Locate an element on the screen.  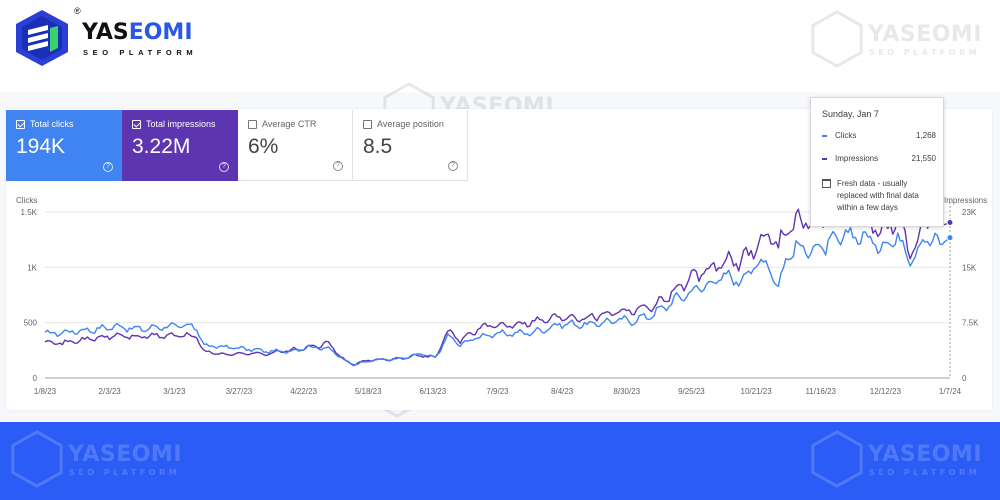
left-tick-label: 1K is located at coordinates (32, 267).